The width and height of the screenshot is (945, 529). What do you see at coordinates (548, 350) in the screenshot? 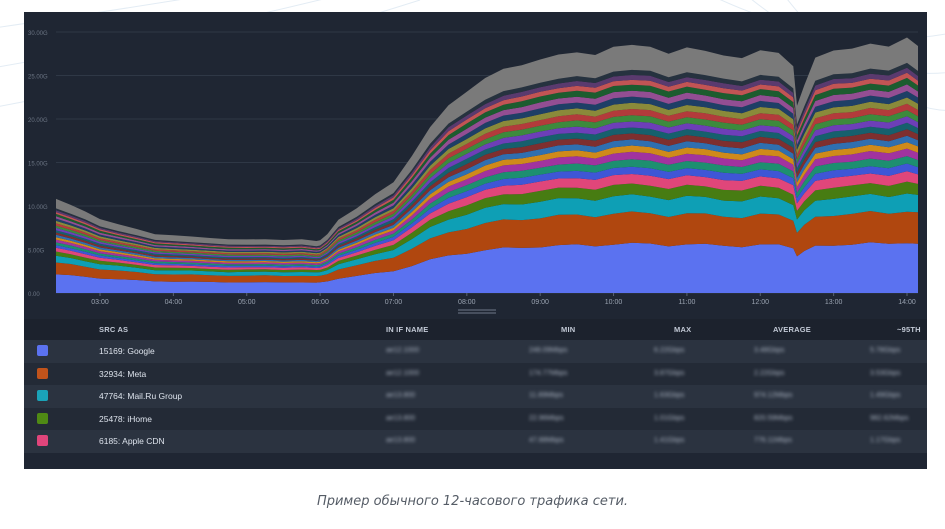
I see `min-value: 248.09Mbps` at bounding box center [548, 350].